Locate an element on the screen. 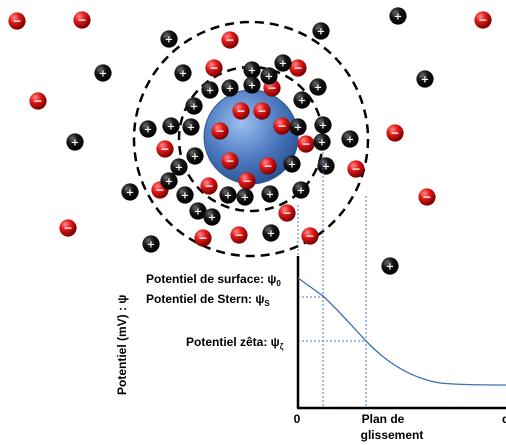 This screenshot has width=506, height=445. x-tick-distance: d is located at coordinates (504, 419).